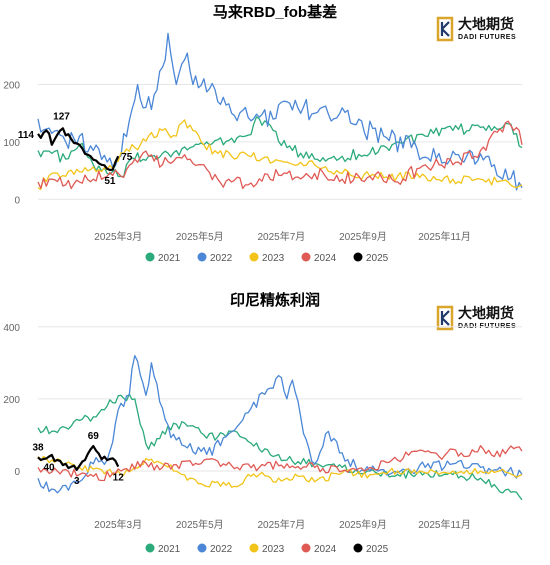 The height and width of the screenshot is (565, 550). I want to click on data-label: 3, so click(77, 481).